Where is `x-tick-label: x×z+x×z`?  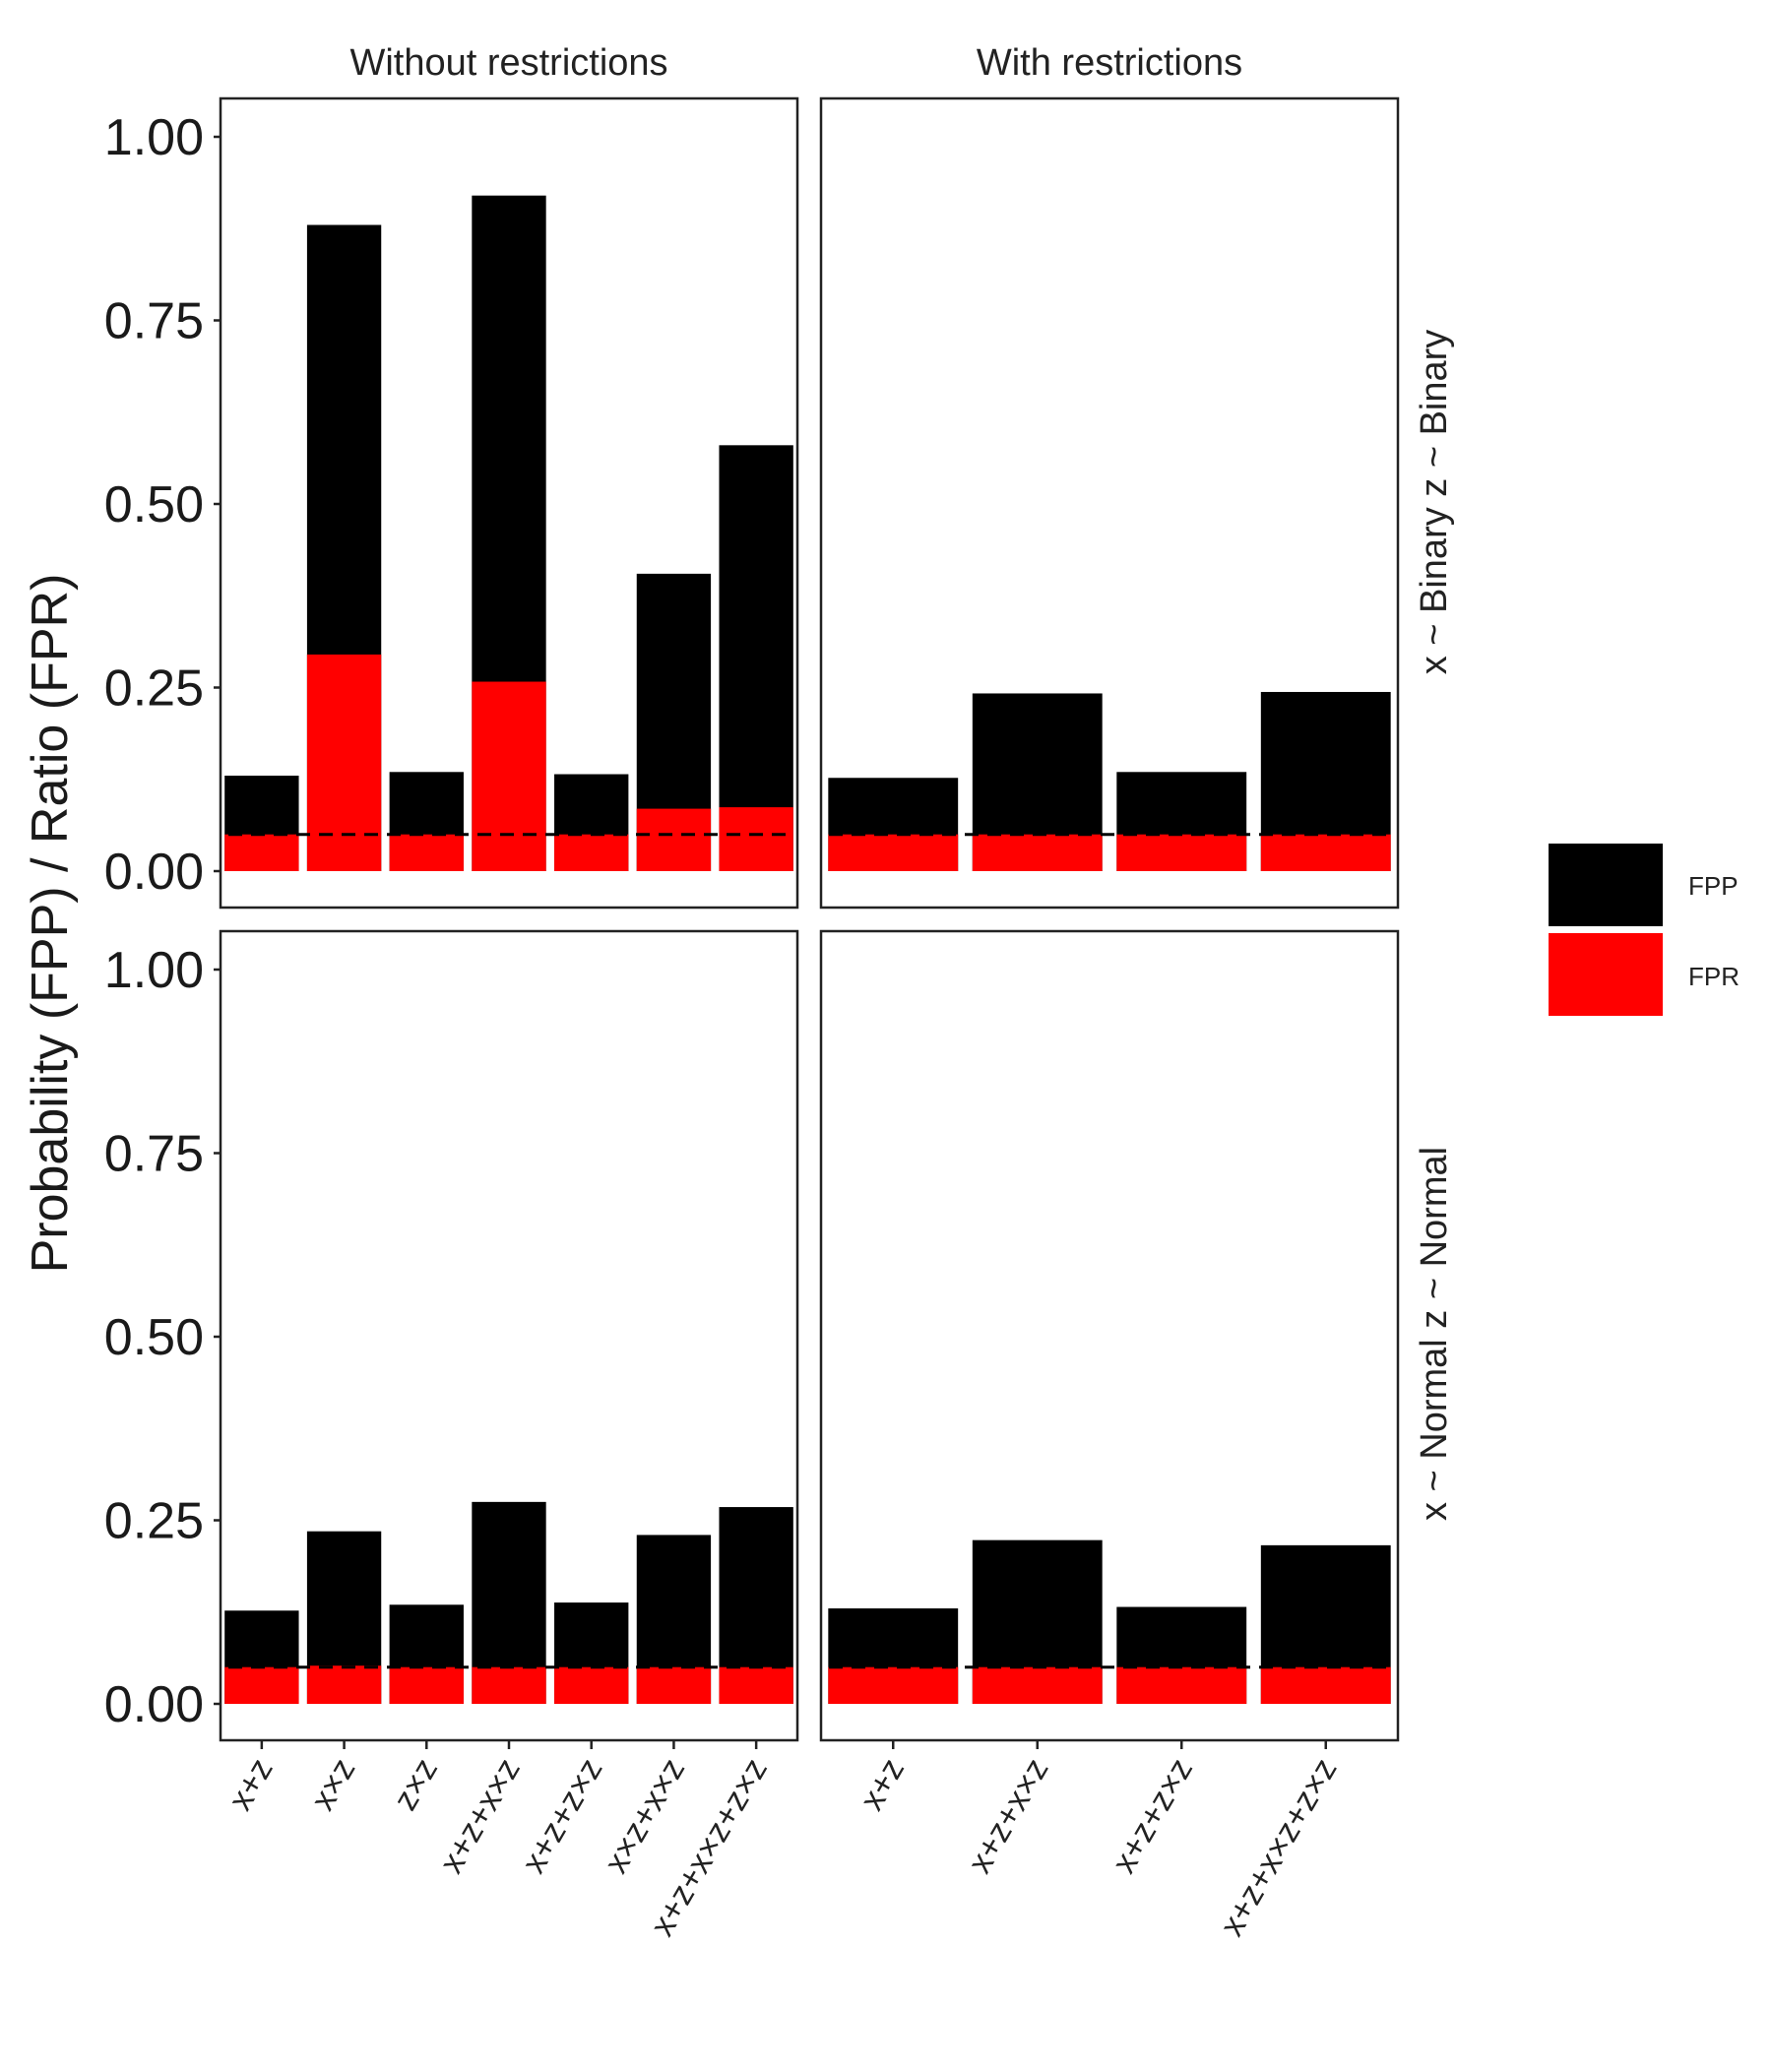 x-tick-label: x×z+x×z is located at coordinates (645, 1815).